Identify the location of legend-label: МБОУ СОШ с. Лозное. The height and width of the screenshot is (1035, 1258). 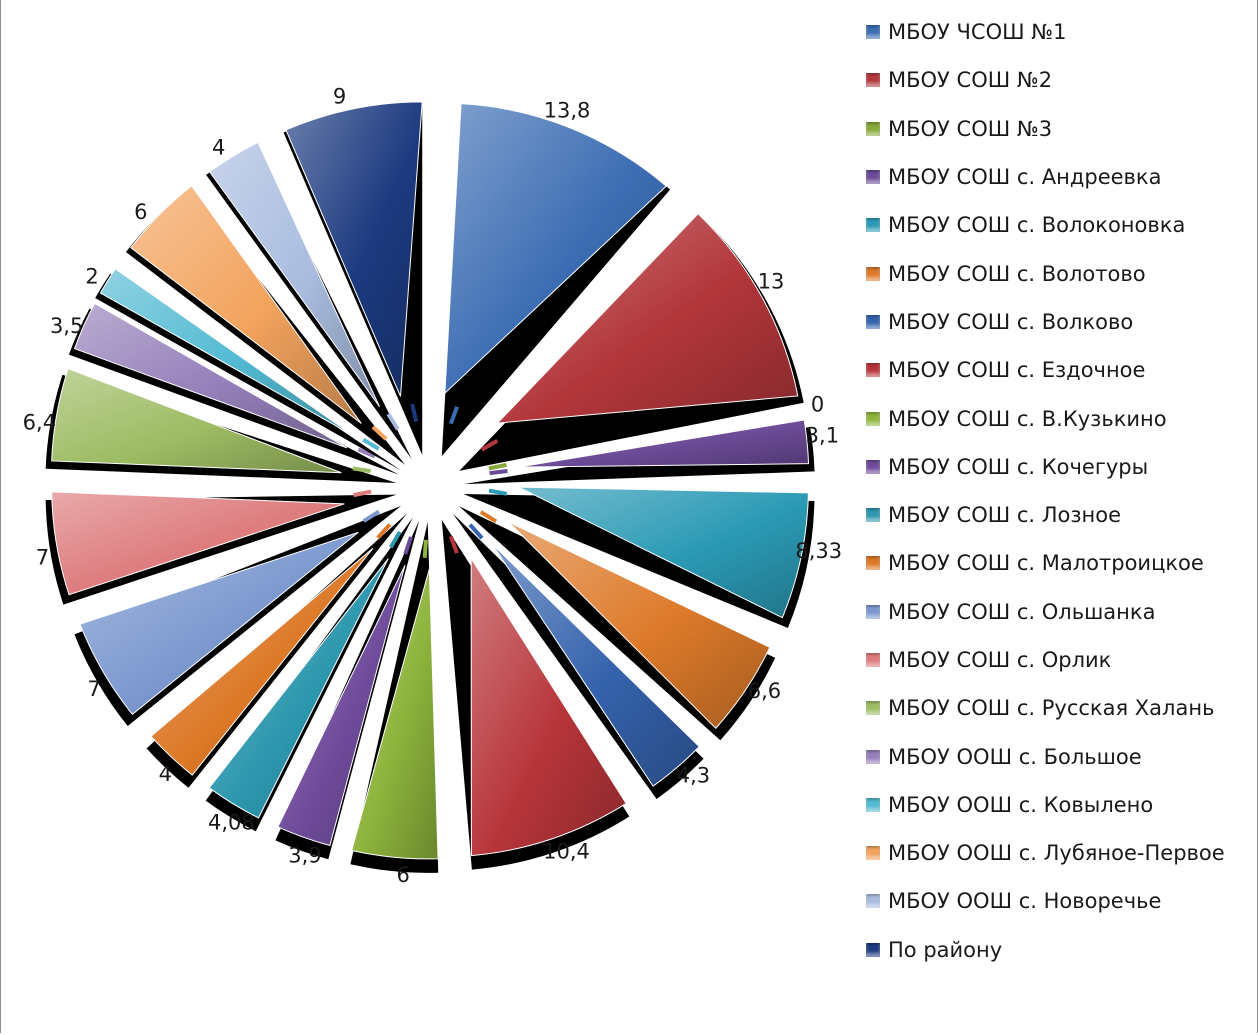
(1005, 515).